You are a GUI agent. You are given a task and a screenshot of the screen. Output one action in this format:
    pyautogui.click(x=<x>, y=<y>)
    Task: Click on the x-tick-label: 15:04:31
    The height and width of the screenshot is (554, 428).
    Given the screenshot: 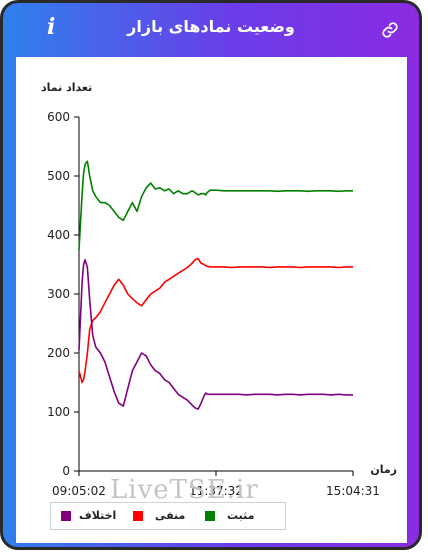 What is the action you would take?
    pyautogui.click(x=353, y=491)
    